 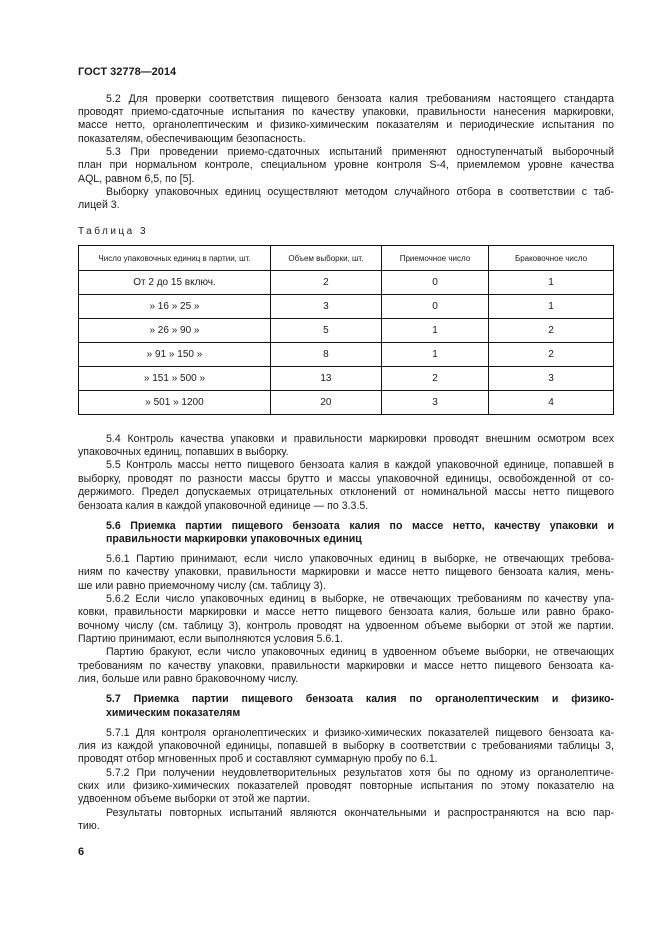 I want to click on table-cell: 5, so click(x=325, y=330).